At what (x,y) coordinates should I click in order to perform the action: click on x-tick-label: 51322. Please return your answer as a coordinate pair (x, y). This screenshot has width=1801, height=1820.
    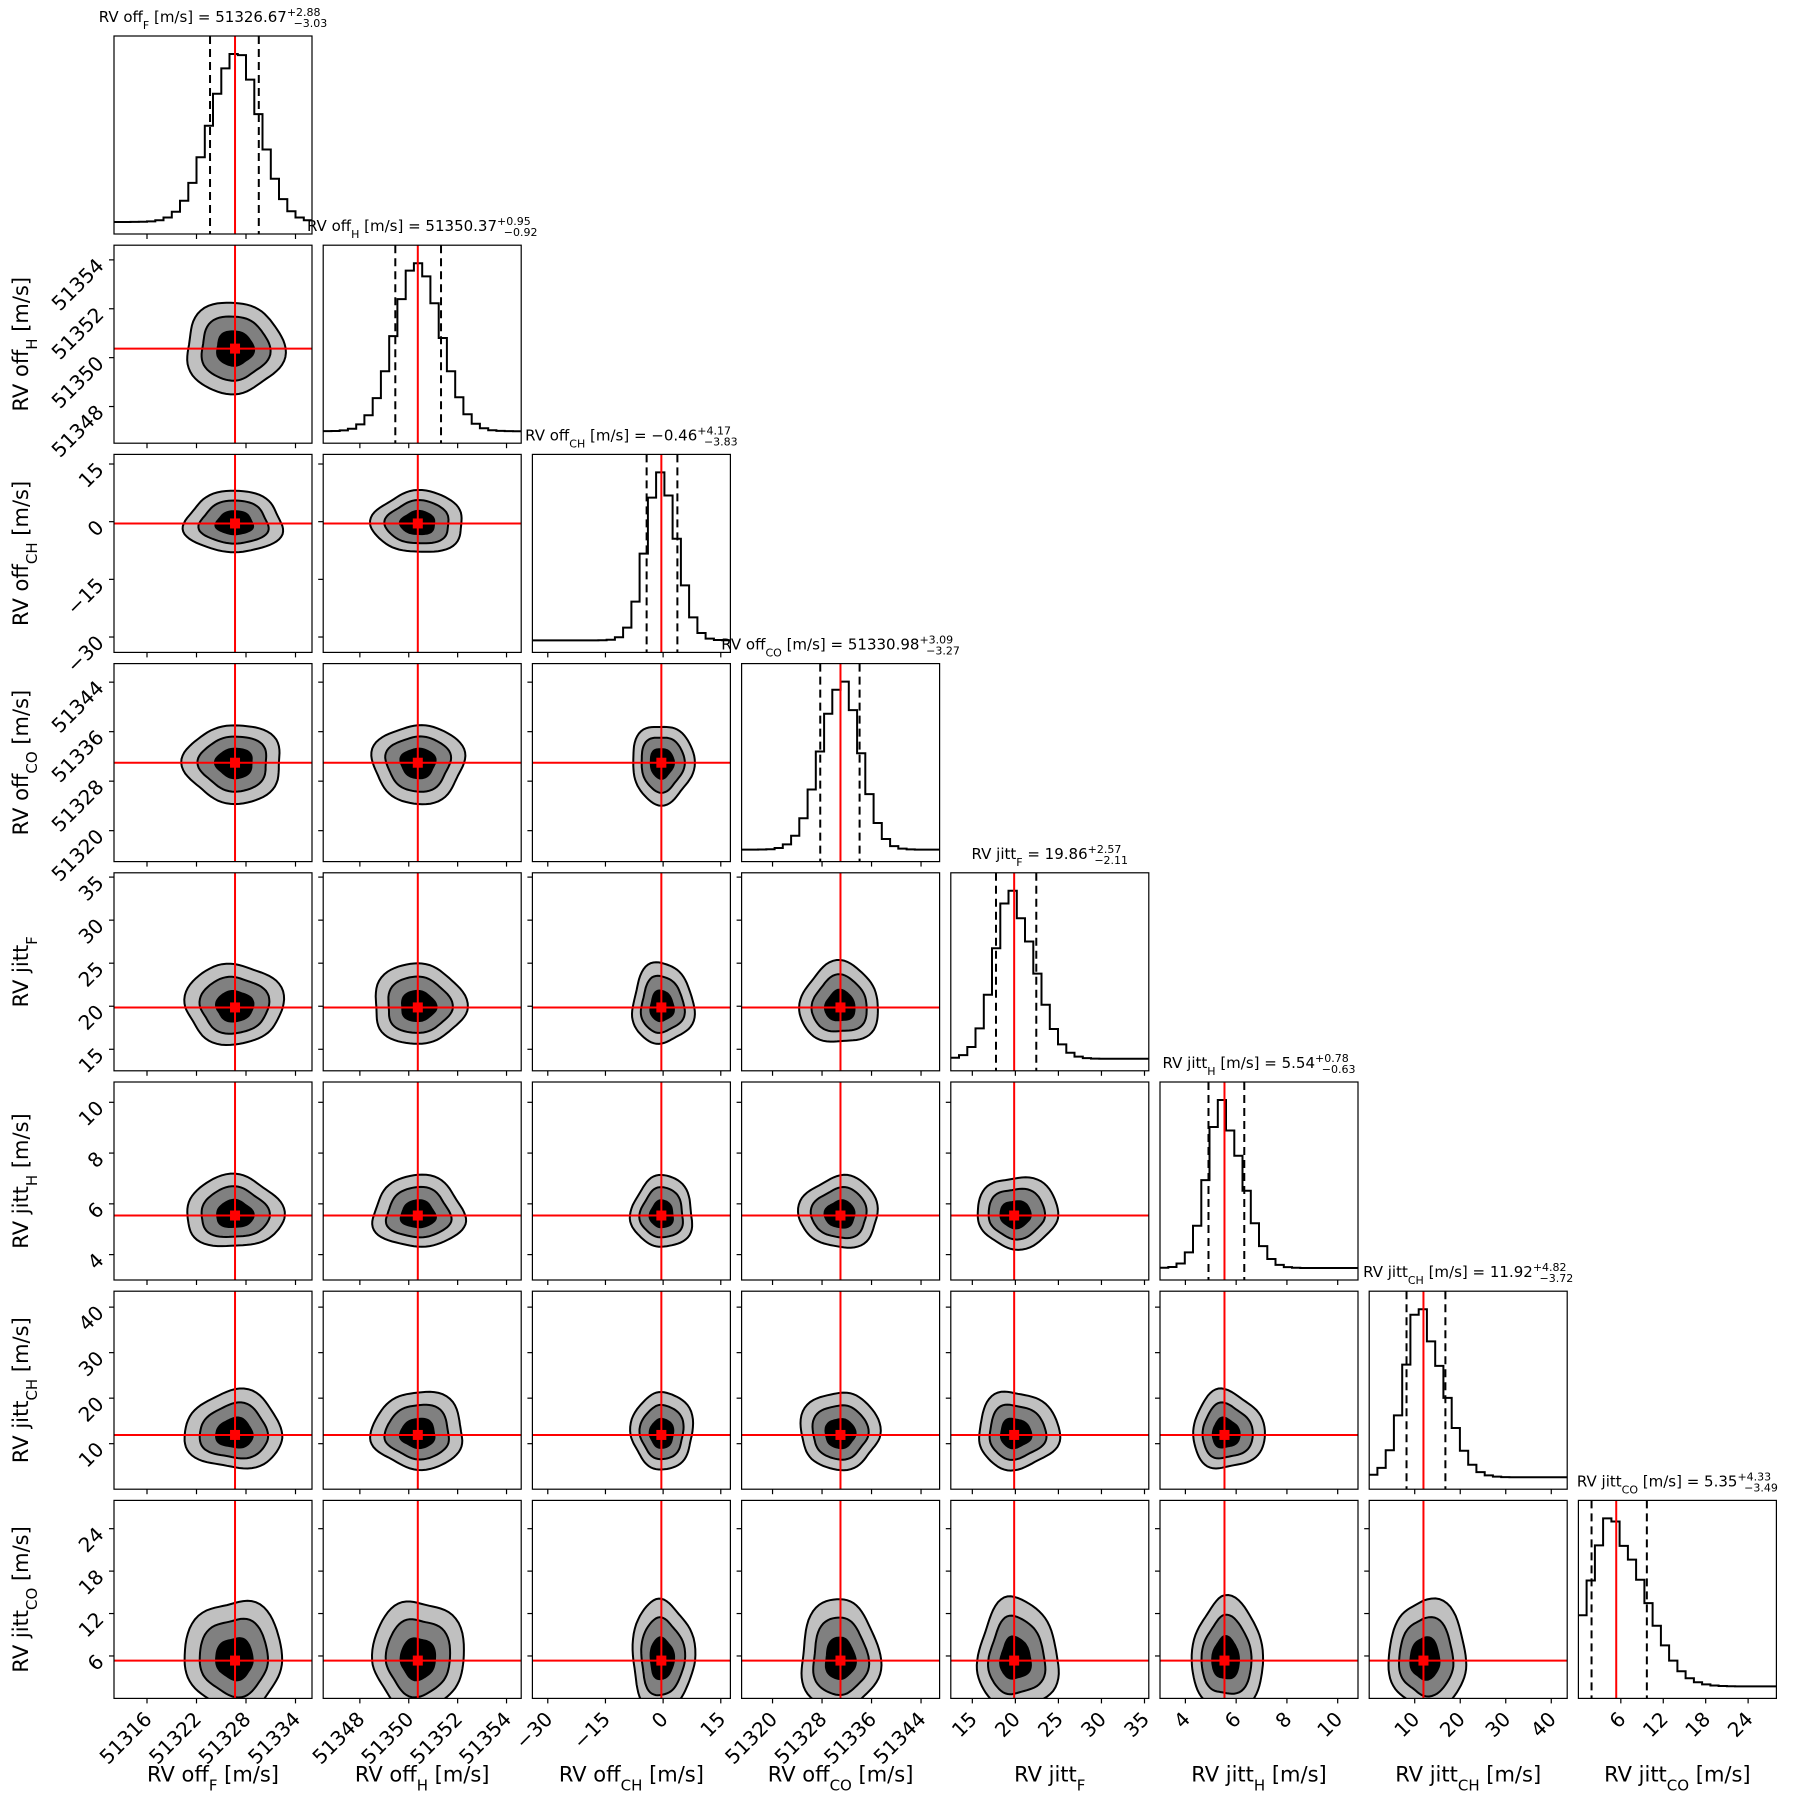
    Looking at the image, I should click on (175, 1738).